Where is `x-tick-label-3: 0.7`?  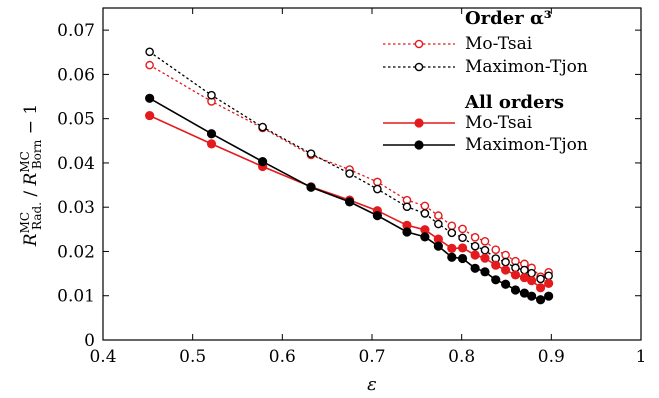
x-tick-label-3: 0.7 is located at coordinates (371, 357).